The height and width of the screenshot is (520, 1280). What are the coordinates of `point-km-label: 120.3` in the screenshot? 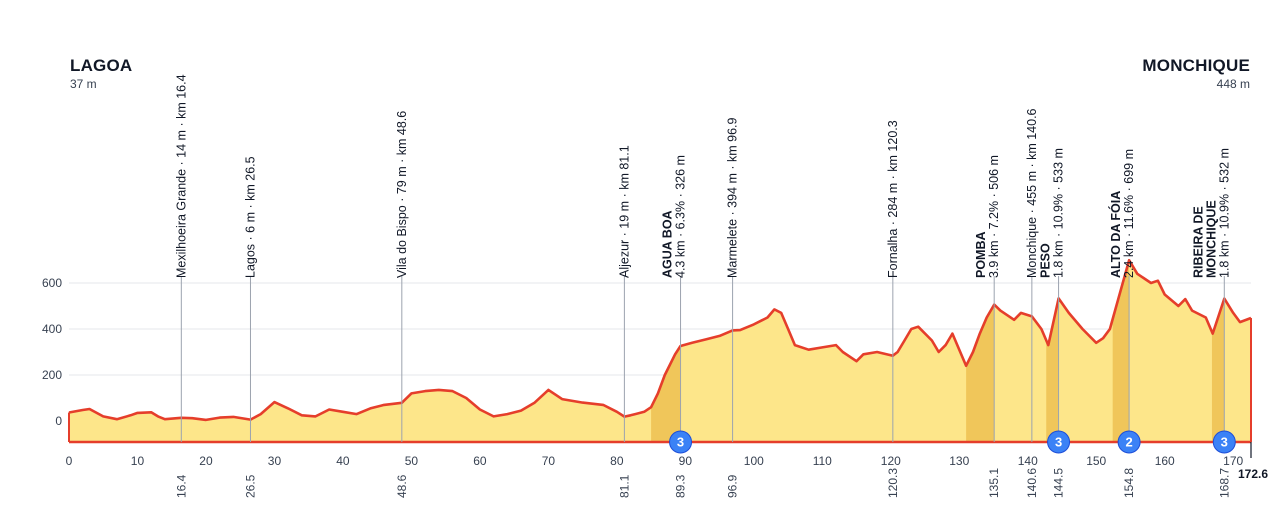 It's located at (893, 483).